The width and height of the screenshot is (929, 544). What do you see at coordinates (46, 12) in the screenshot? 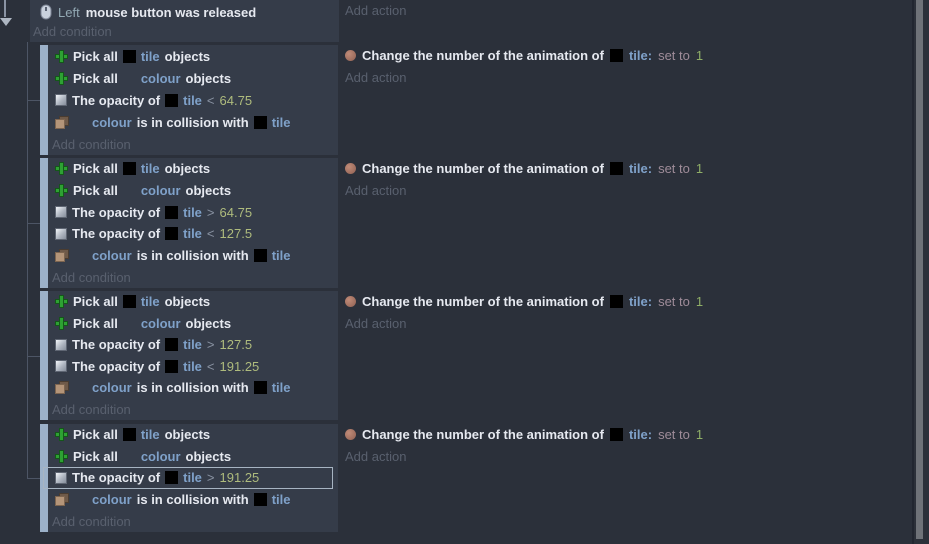
I see `mouse-icon` at bounding box center [46, 12].